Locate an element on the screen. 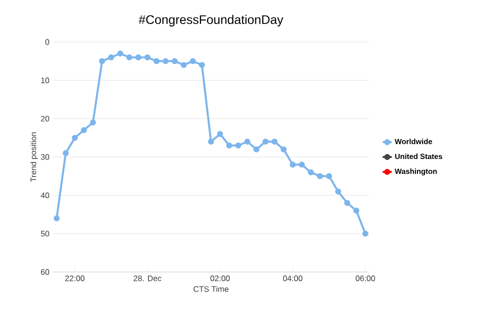  chart-title: #CongressFoundationDay is located at coordinates (211, 20).